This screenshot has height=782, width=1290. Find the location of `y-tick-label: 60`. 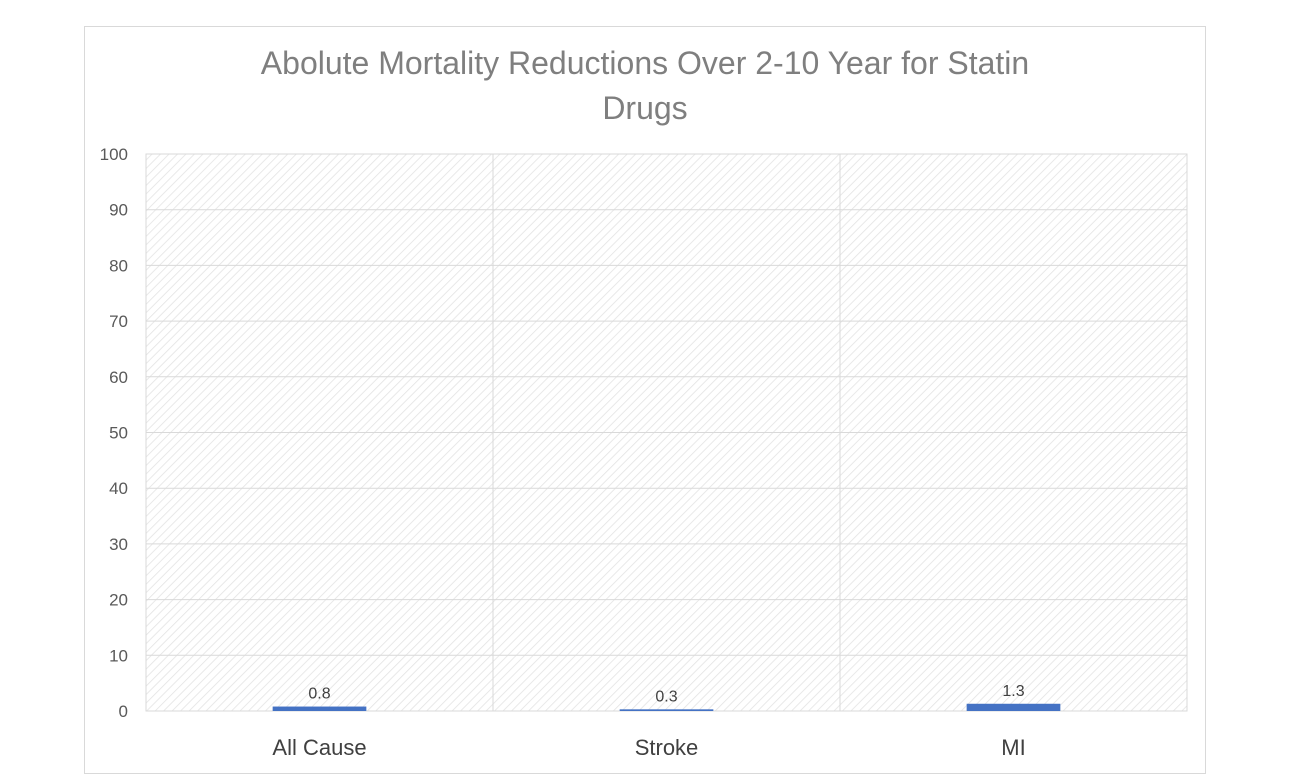

y-tick-label: 60 is located at coordinates (118, 377).